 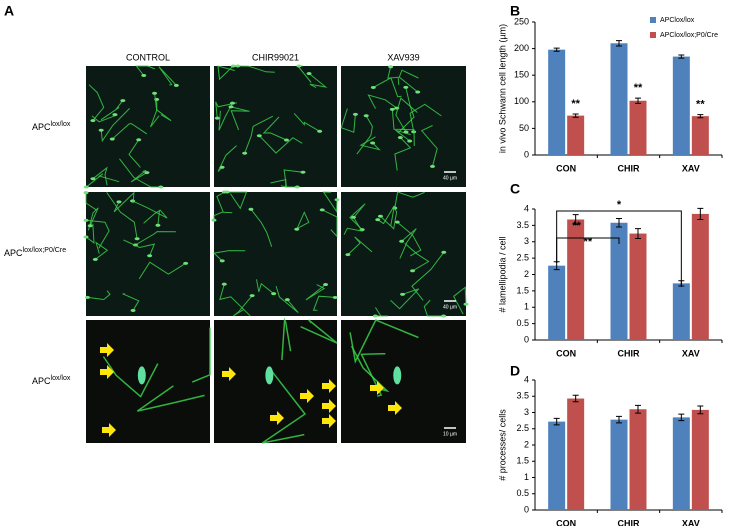 What do you see at coordinates (588, 242) in the screenshot?
I see `significance: **` at bounding box center [588, 242].